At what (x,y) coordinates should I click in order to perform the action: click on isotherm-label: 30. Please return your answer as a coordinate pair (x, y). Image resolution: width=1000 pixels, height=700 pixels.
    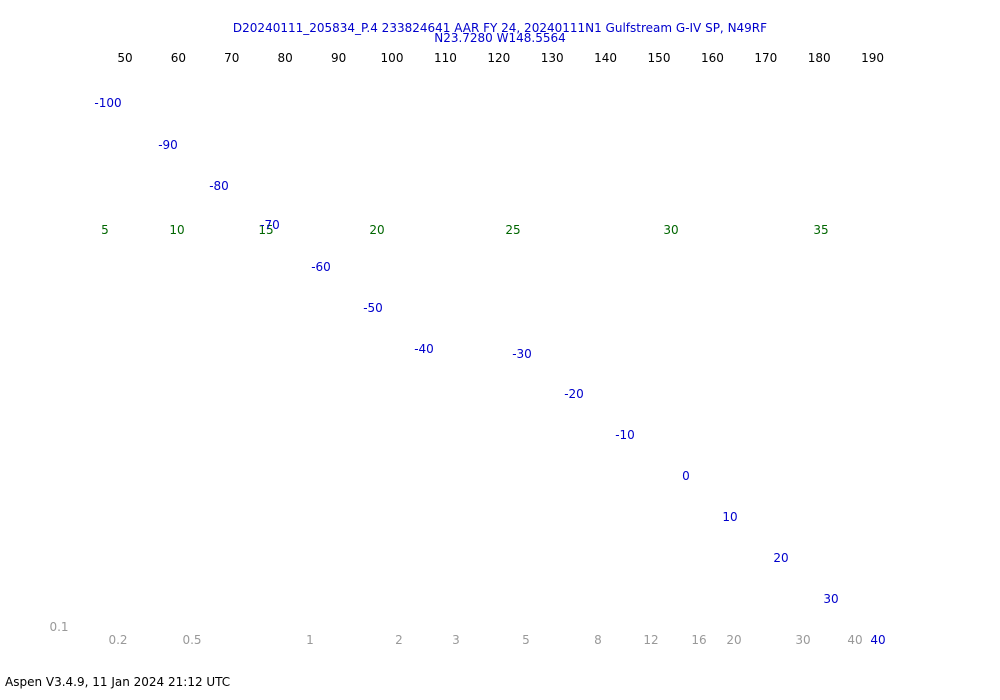
    Looking at the image, I should click on (830, 599).